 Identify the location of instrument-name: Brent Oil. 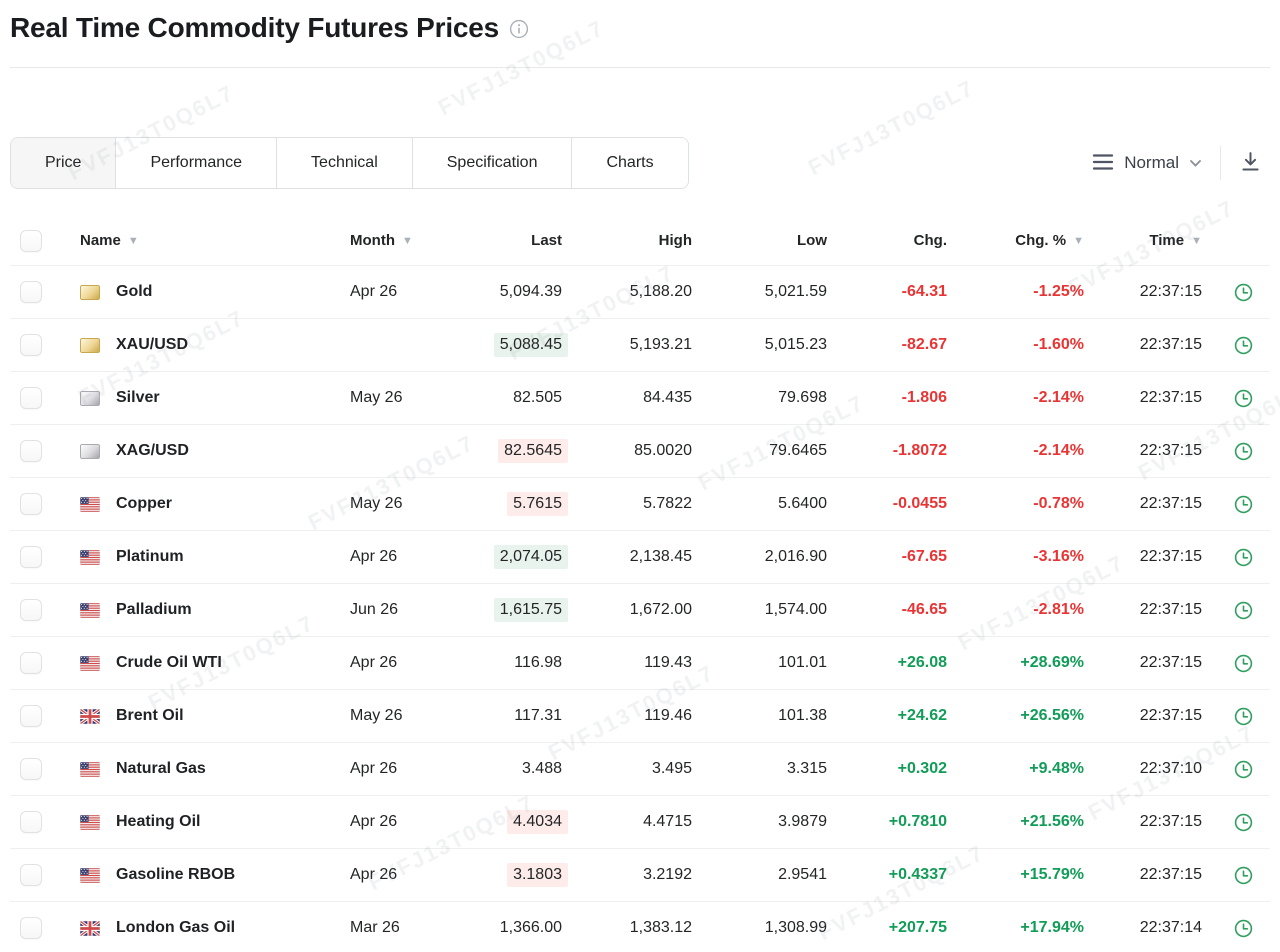
(150, 715).